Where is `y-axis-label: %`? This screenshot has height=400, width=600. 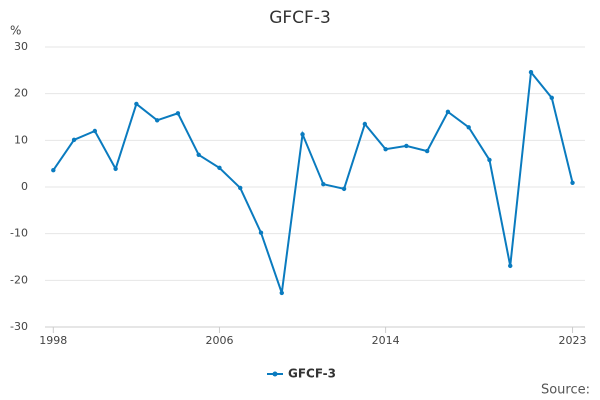 y-axis-label: % is located at coordinates (15, 31).